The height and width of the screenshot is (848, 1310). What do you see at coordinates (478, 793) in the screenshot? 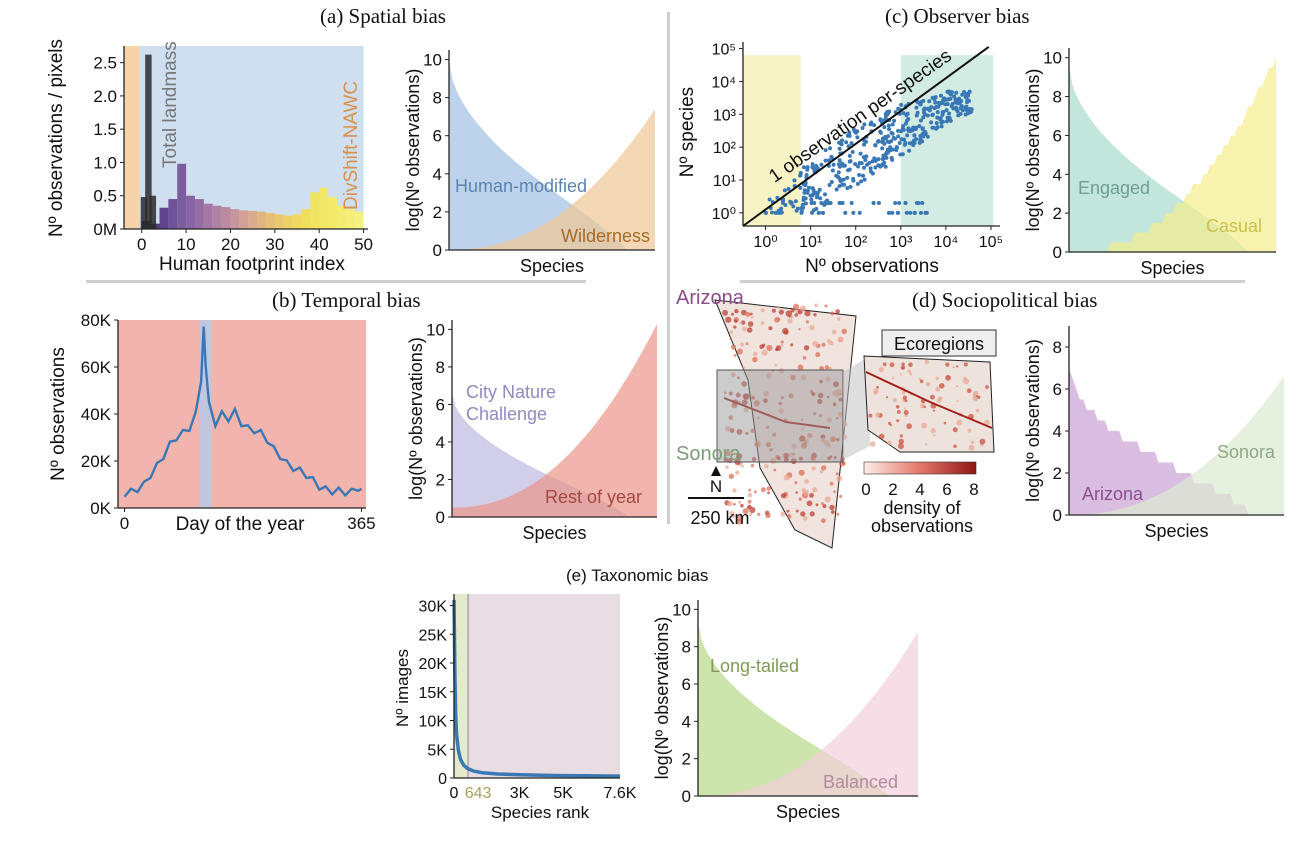
I see `e-rank-images-xtick-label: 643` at bounding box center [478, 793].